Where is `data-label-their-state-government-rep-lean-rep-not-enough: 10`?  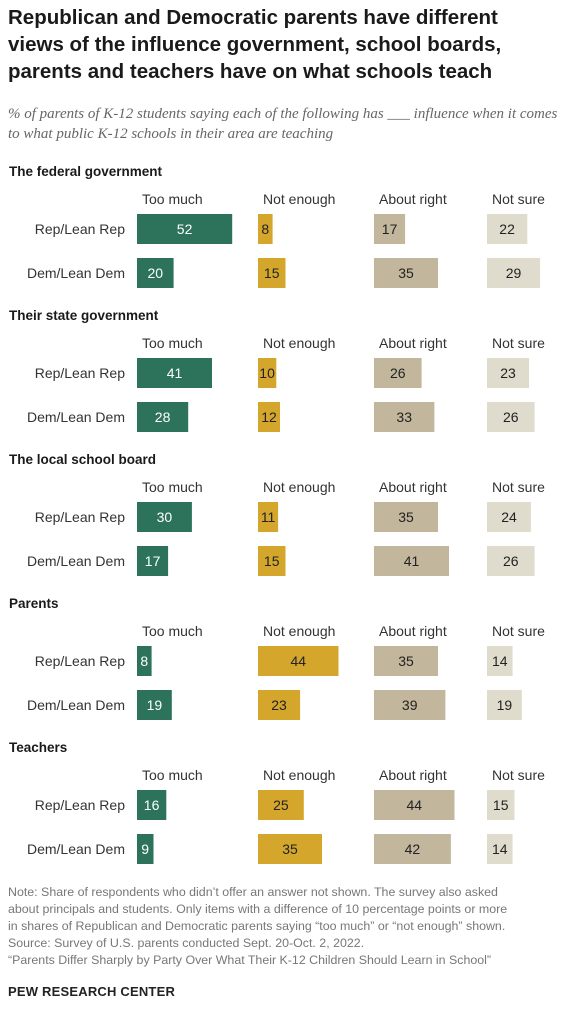 data-label-their-state-government-rep-lean-rep-not-enough: 10 is located at coordinates (267, 373).